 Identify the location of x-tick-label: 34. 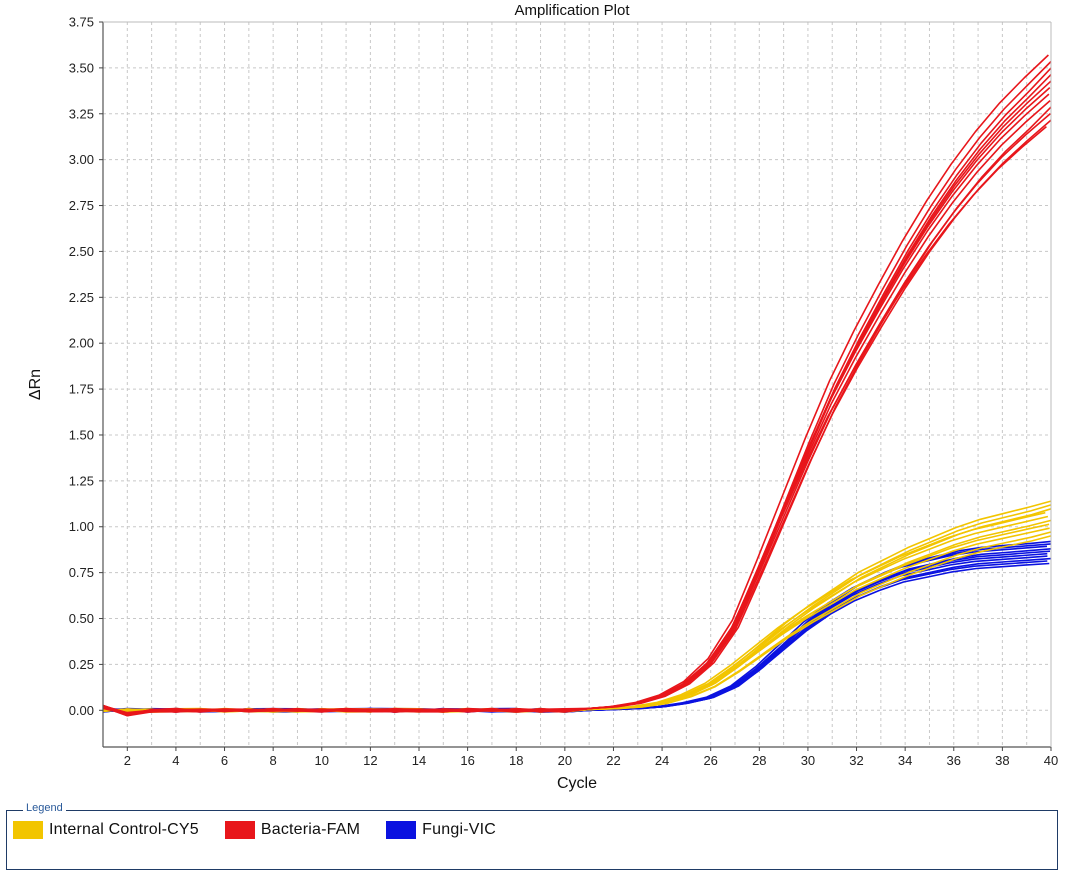
(905, 760).